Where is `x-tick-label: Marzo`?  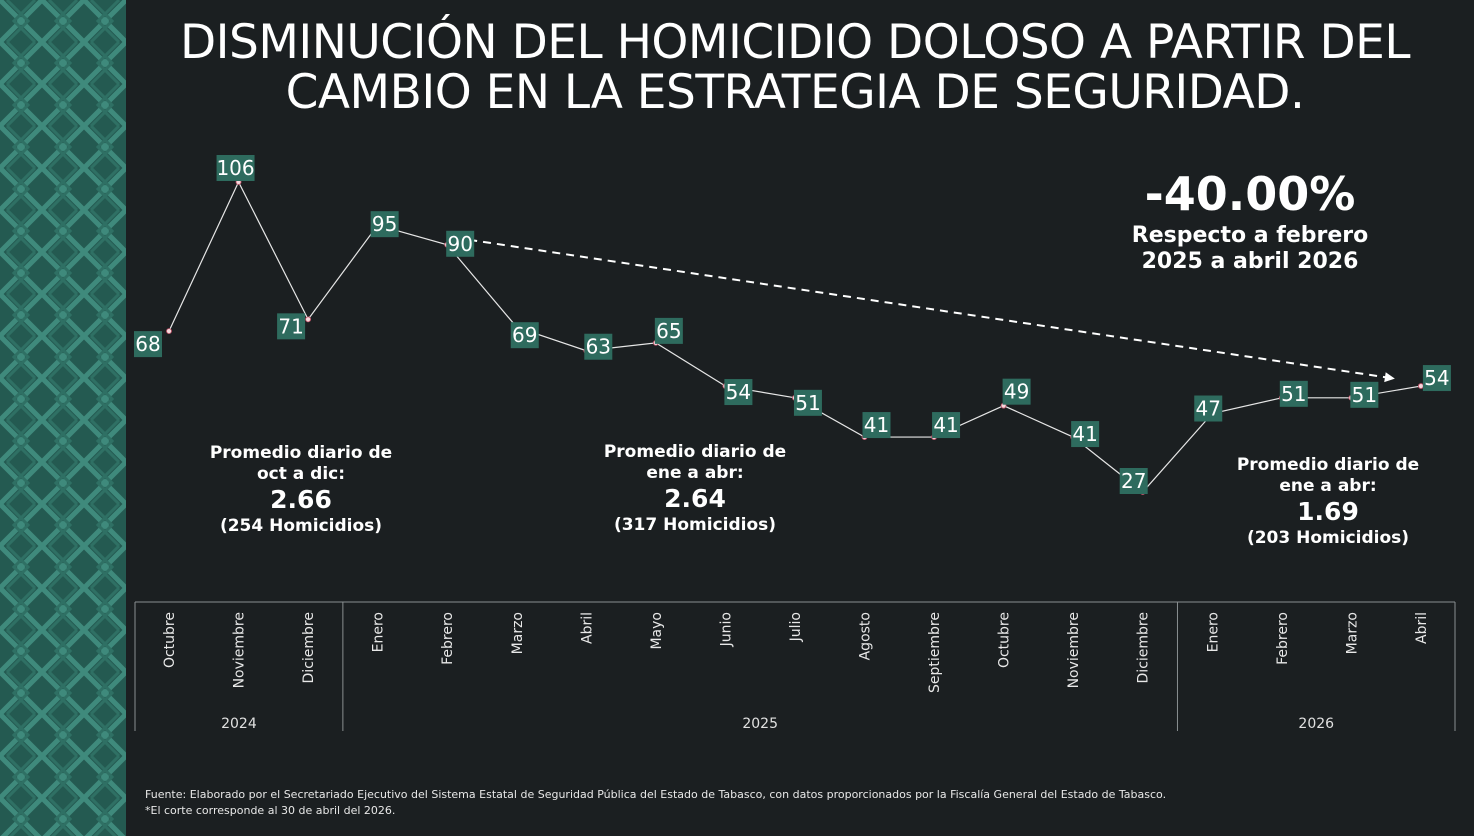 x-tick-label: Marzo is located at coordinates (518, 633).